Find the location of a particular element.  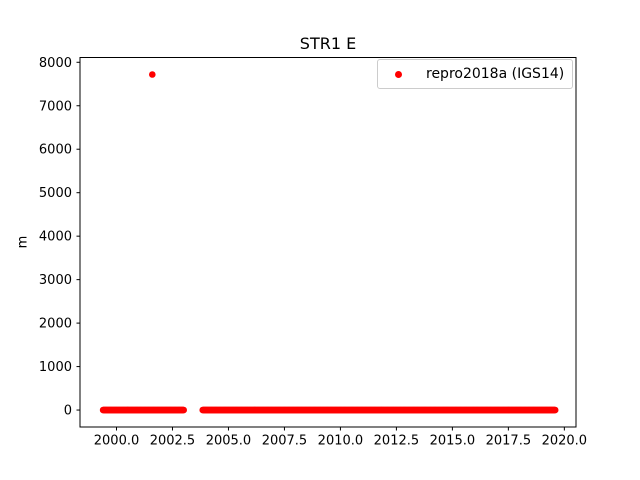

x-tick-label: 2020.0 is located at coordinates (565, 441).